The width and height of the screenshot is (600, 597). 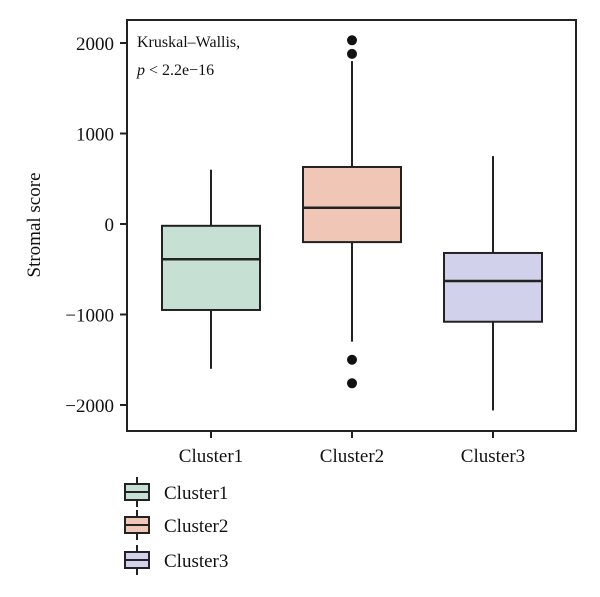 I want to click on annotation-p-rest: < 2.2e−16, so click(x=179, y=70).